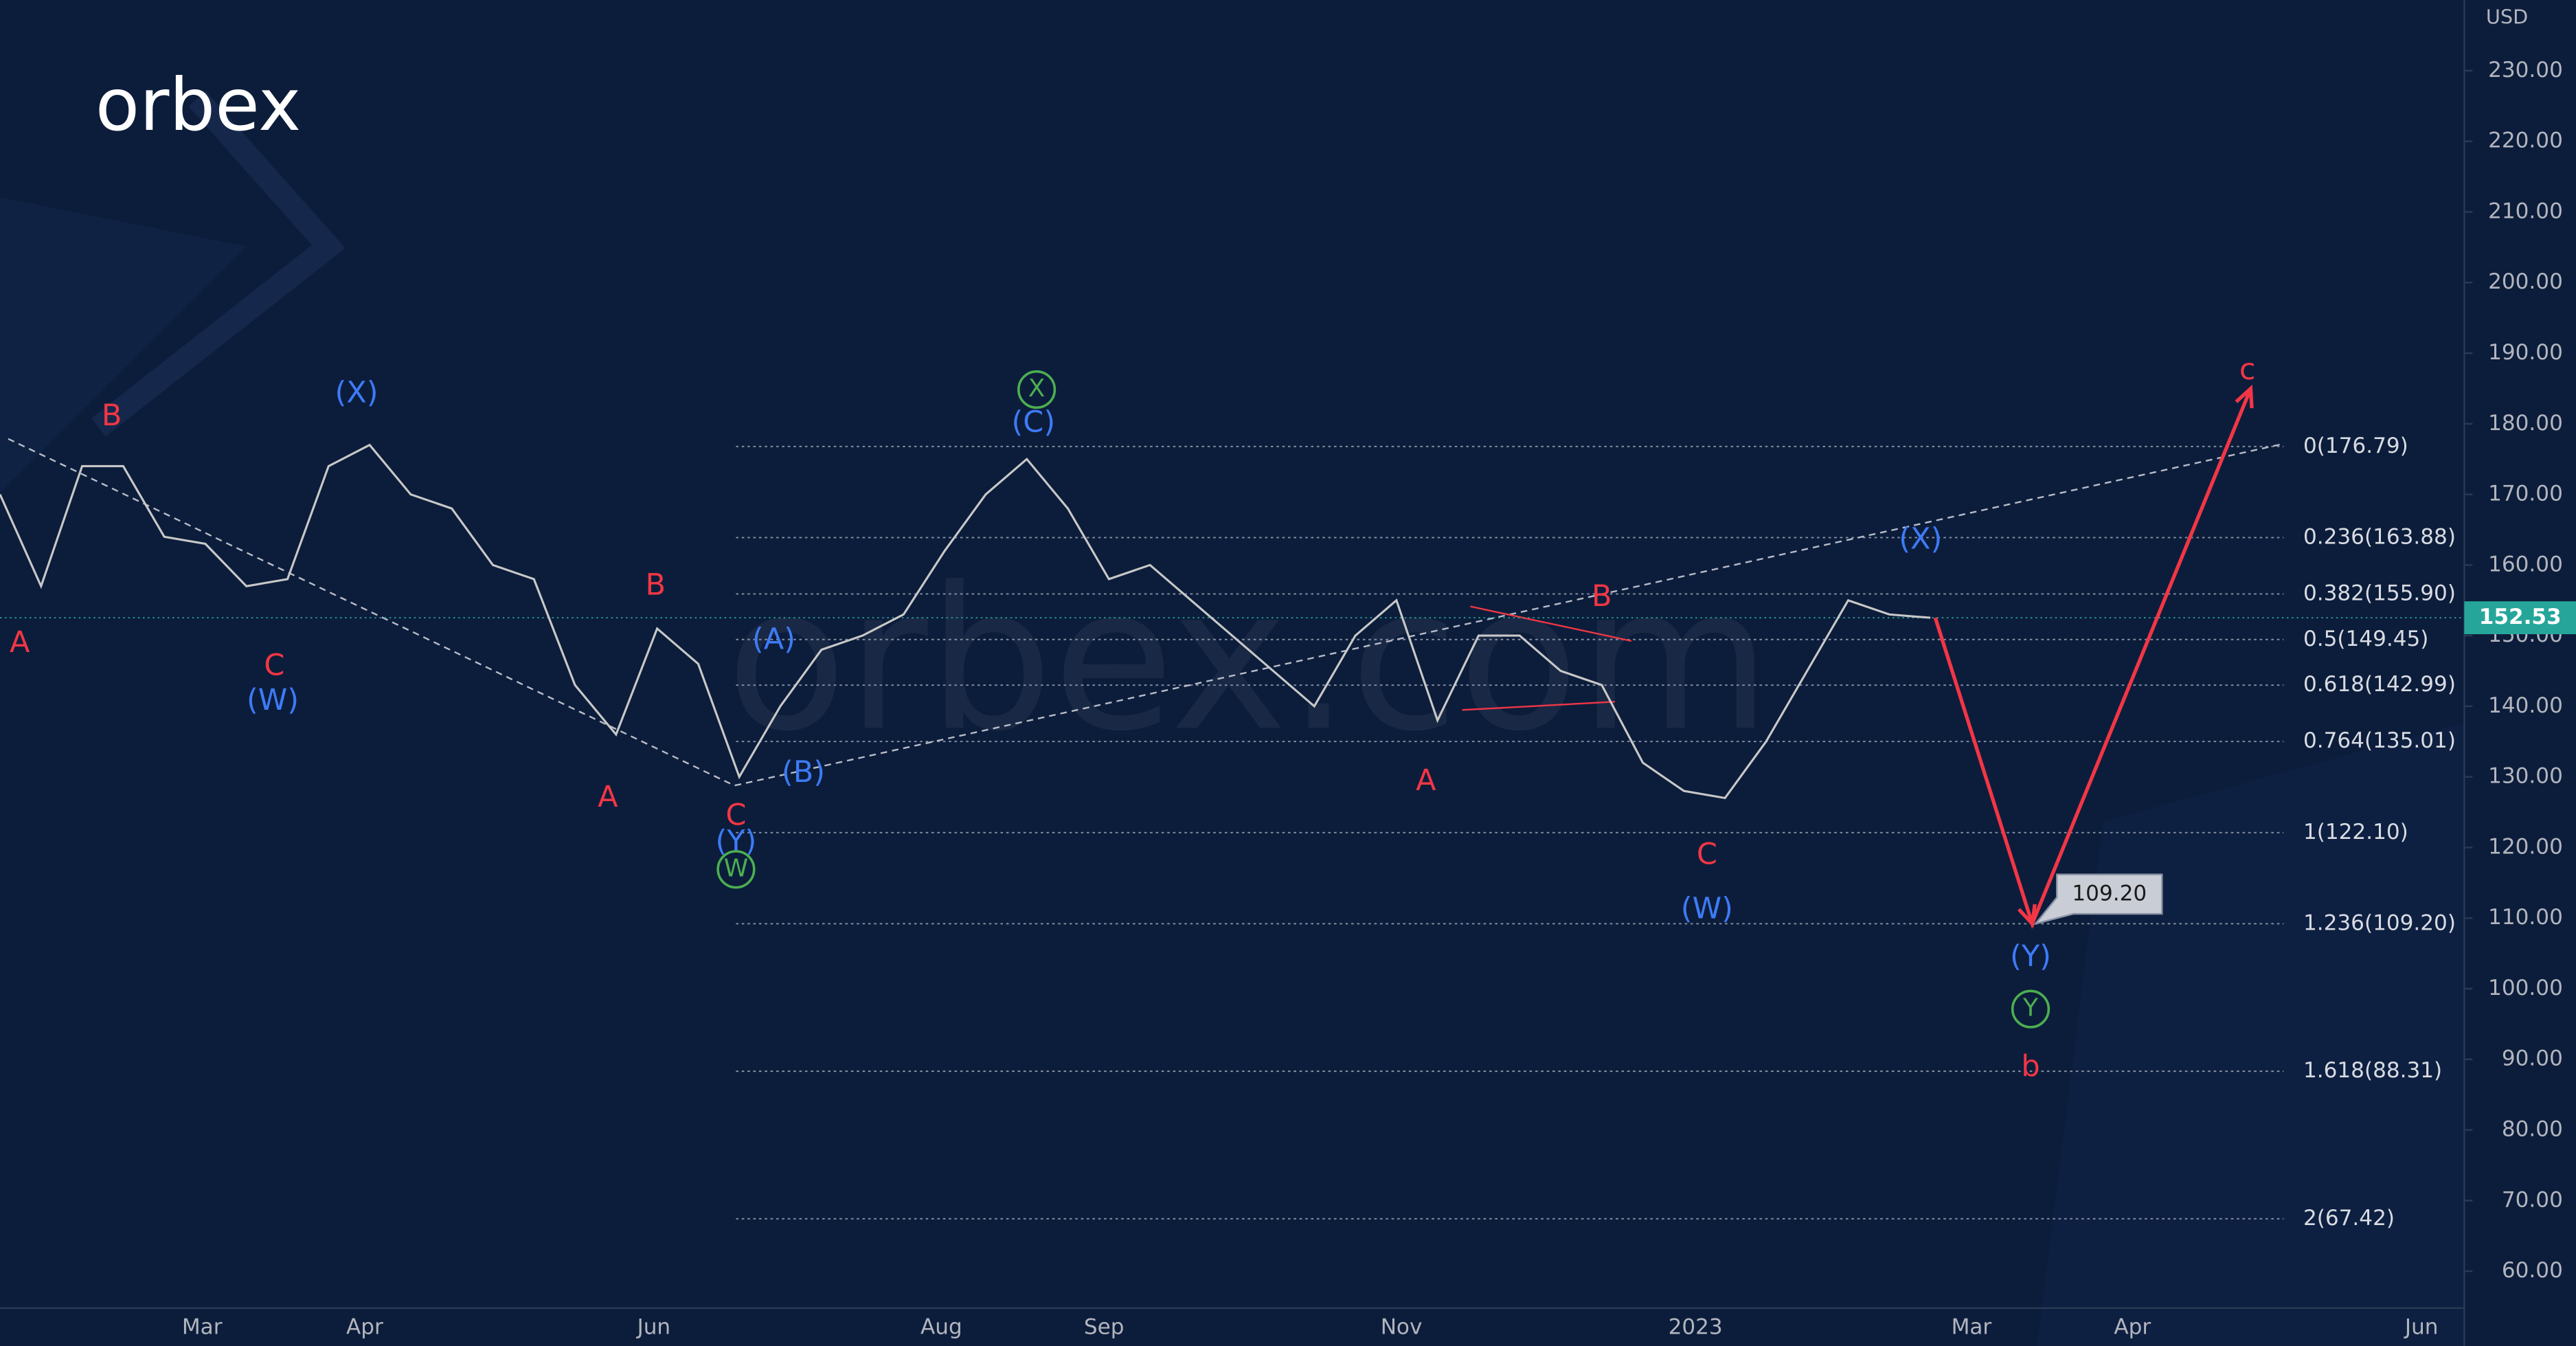 The width and height of the screenshot is (2576, 1346). Describe the element at coordinates (2532, 1129) in the screenshot. I see `y-tick-label: 80.00` at that location.